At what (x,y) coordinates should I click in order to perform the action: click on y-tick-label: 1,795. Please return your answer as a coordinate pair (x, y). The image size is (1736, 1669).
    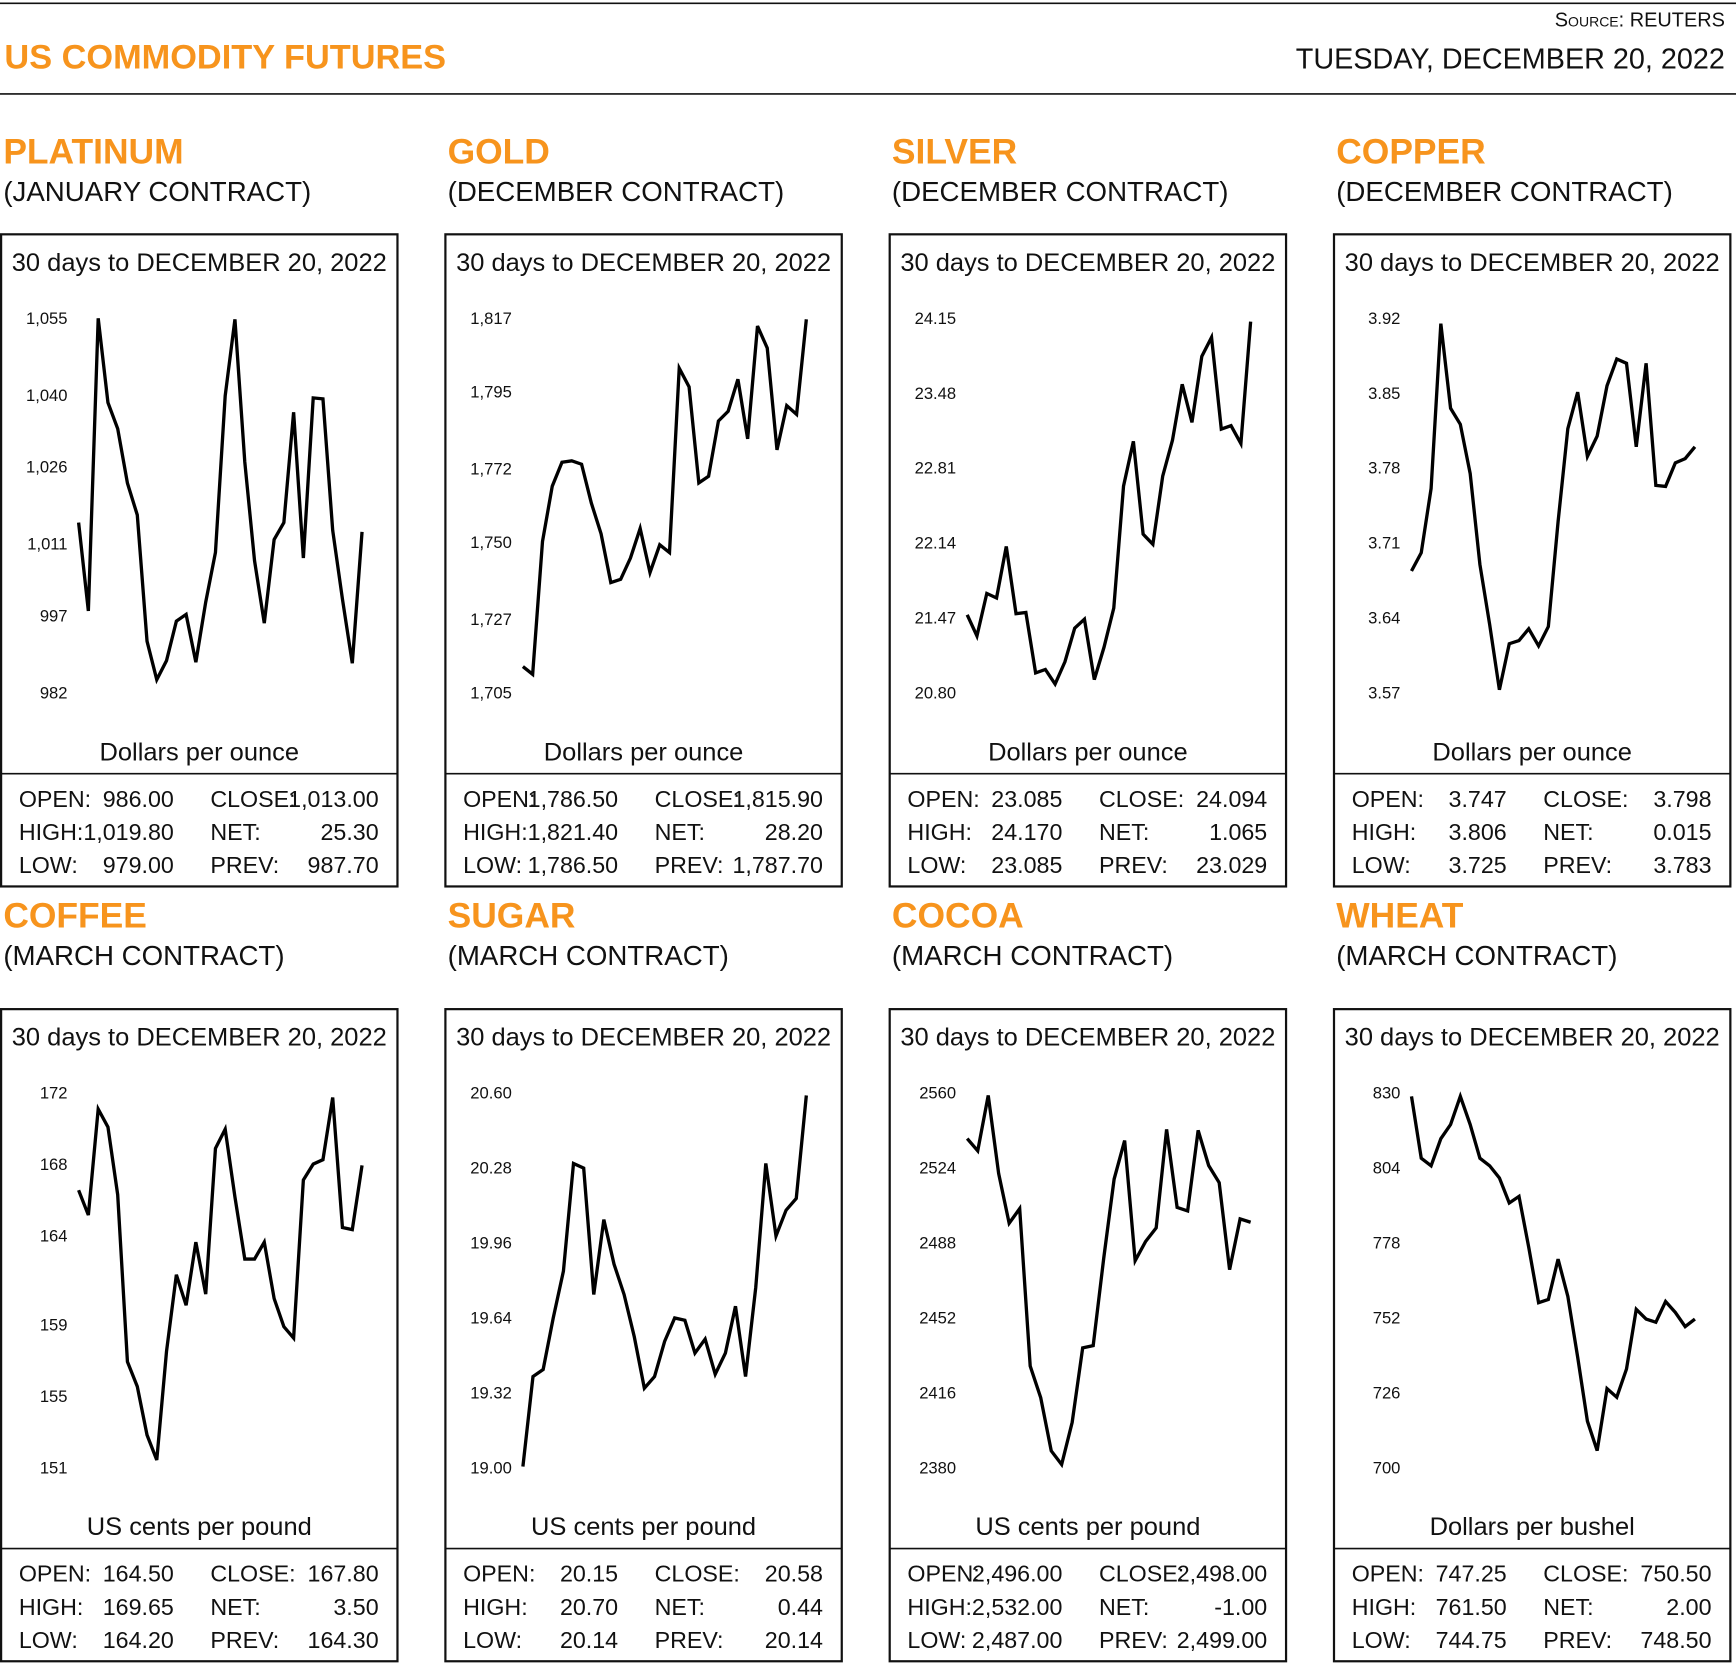
    Looking at the image, I should click on (491, 391).